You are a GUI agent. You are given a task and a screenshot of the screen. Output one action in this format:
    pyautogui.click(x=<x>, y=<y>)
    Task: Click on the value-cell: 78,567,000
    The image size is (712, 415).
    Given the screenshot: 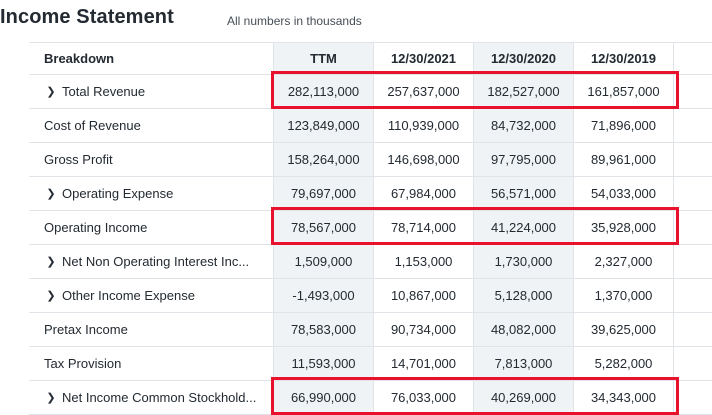 What is the action you would take?
    pyautogui.click(x=324, y=227)
    